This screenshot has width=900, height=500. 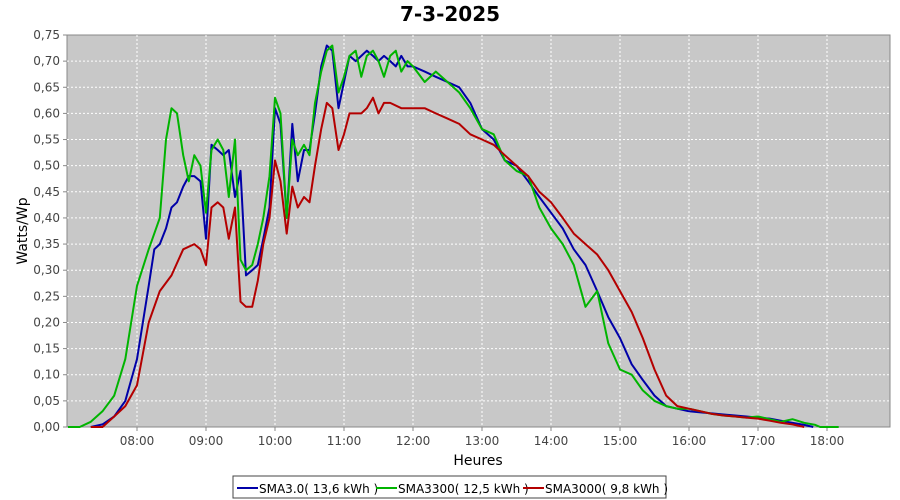 I want to click on y-tick-label: 0,45, so click(x=46, y=192).